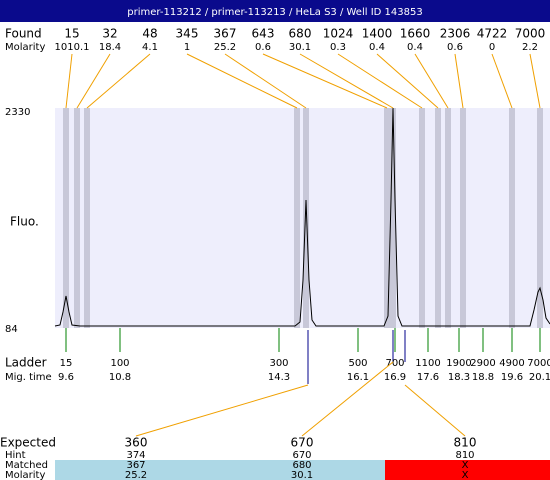 Image resolution: width=550 pixels, height=480 pixels. I want to click on ladder-size: 300, so click(278, 363).